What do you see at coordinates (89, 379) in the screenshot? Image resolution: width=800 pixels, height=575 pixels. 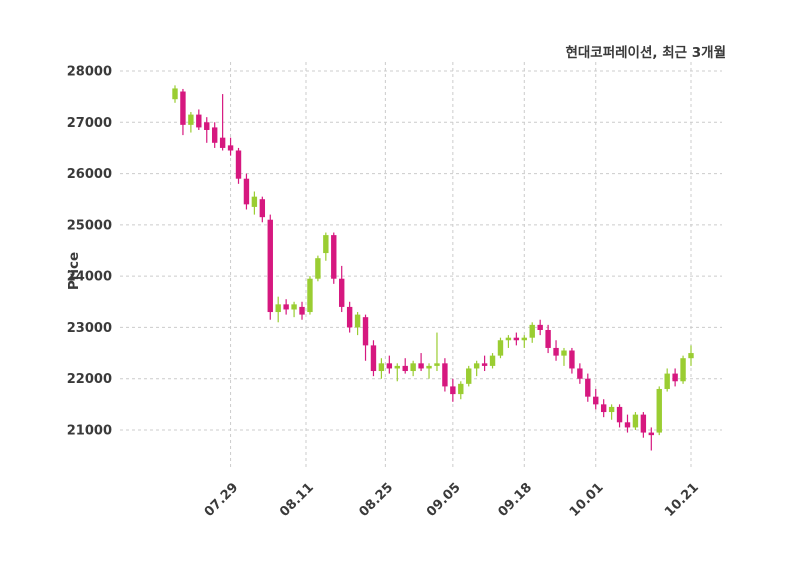 I see `y-tick-label: 22000` at bounding box center [89, 379].